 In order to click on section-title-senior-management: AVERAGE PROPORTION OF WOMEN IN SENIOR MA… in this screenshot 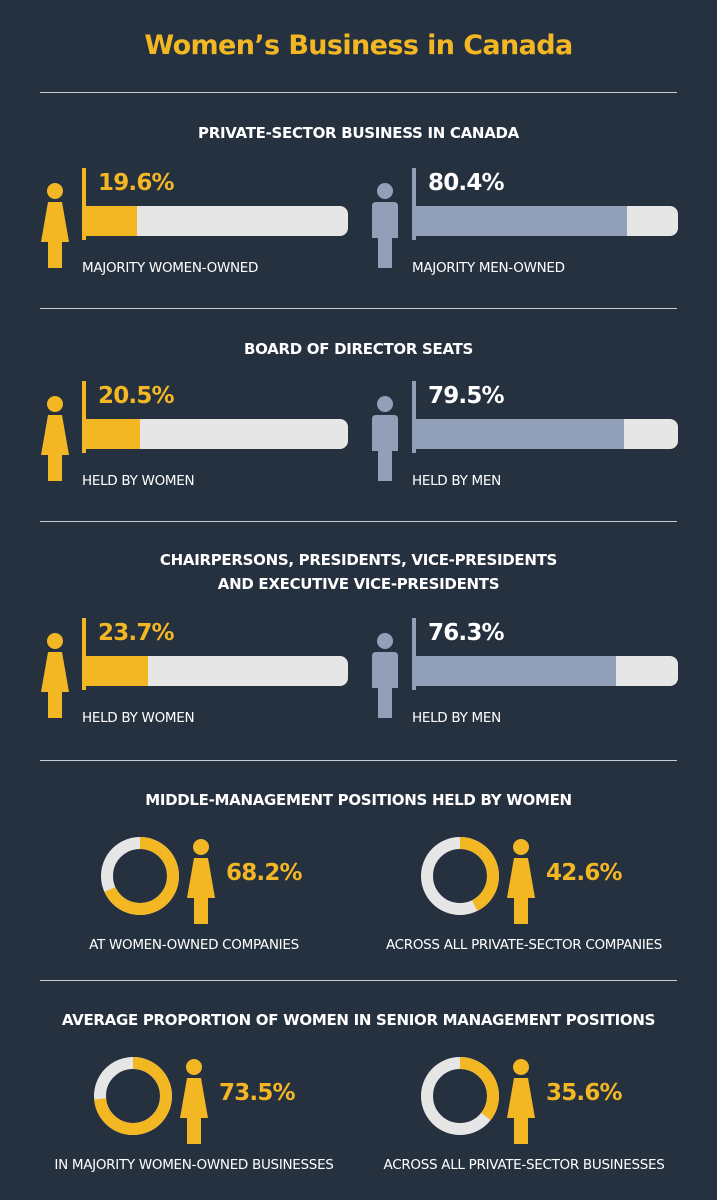, I will do `click(358, 1020)`.